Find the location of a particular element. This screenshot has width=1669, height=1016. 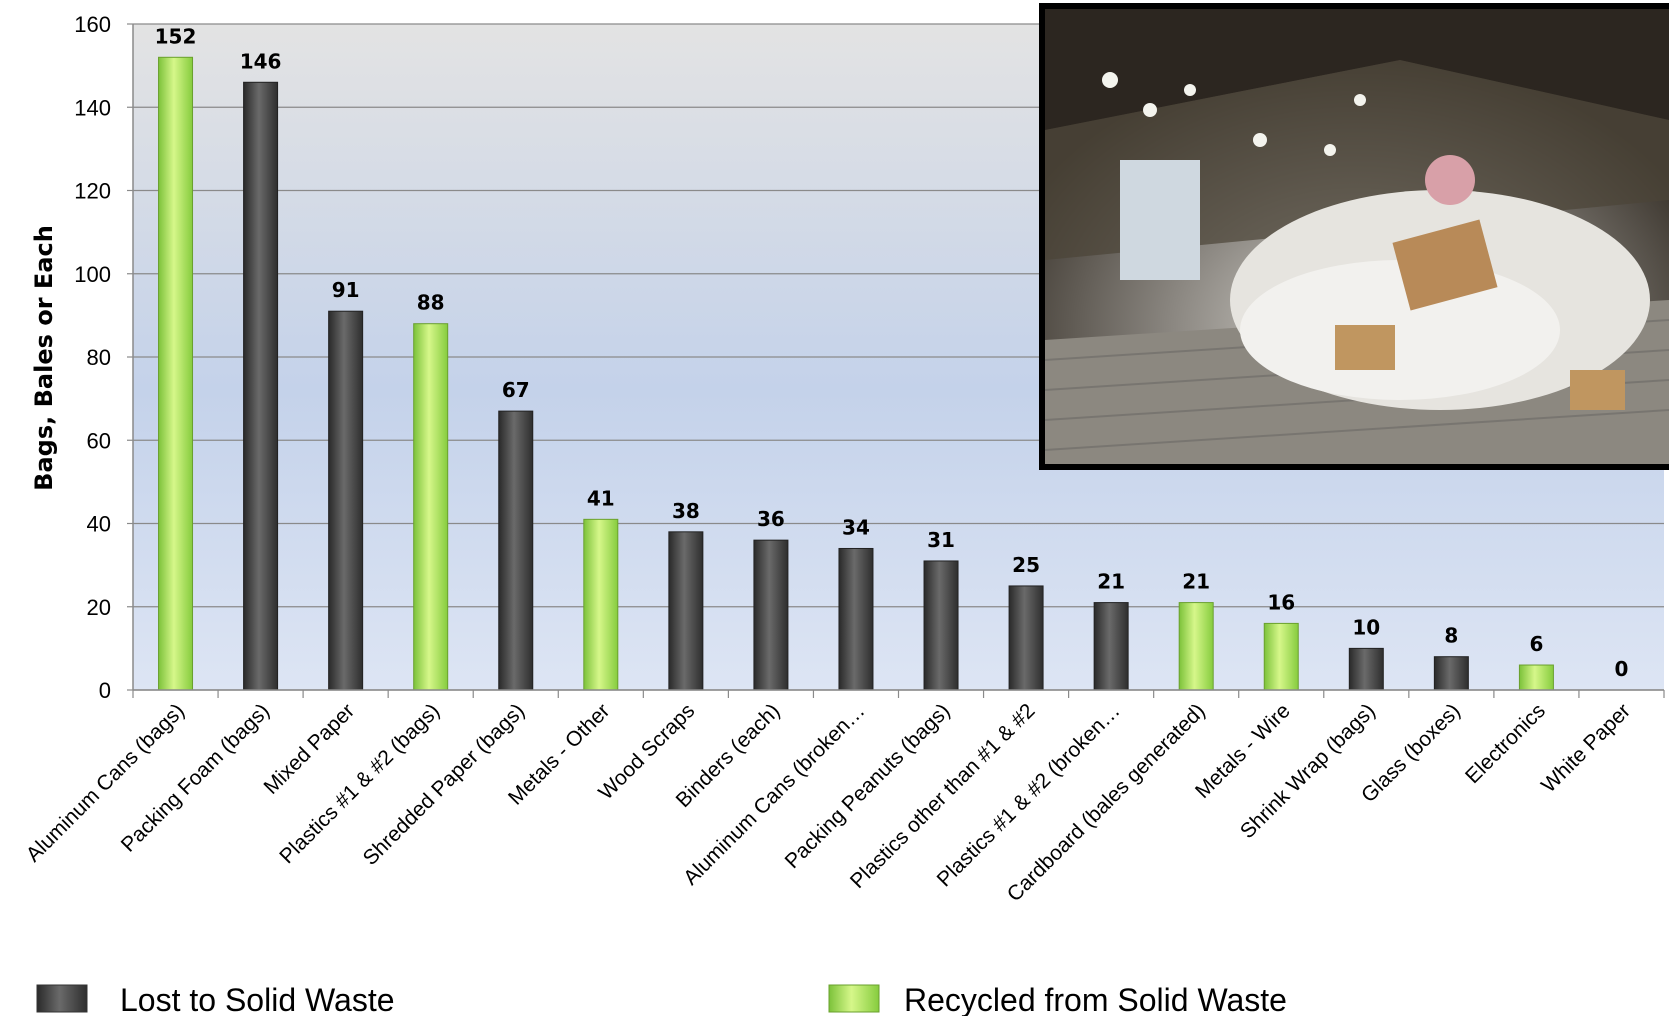

data-label: 0 is located at coordinates (1622, 669).